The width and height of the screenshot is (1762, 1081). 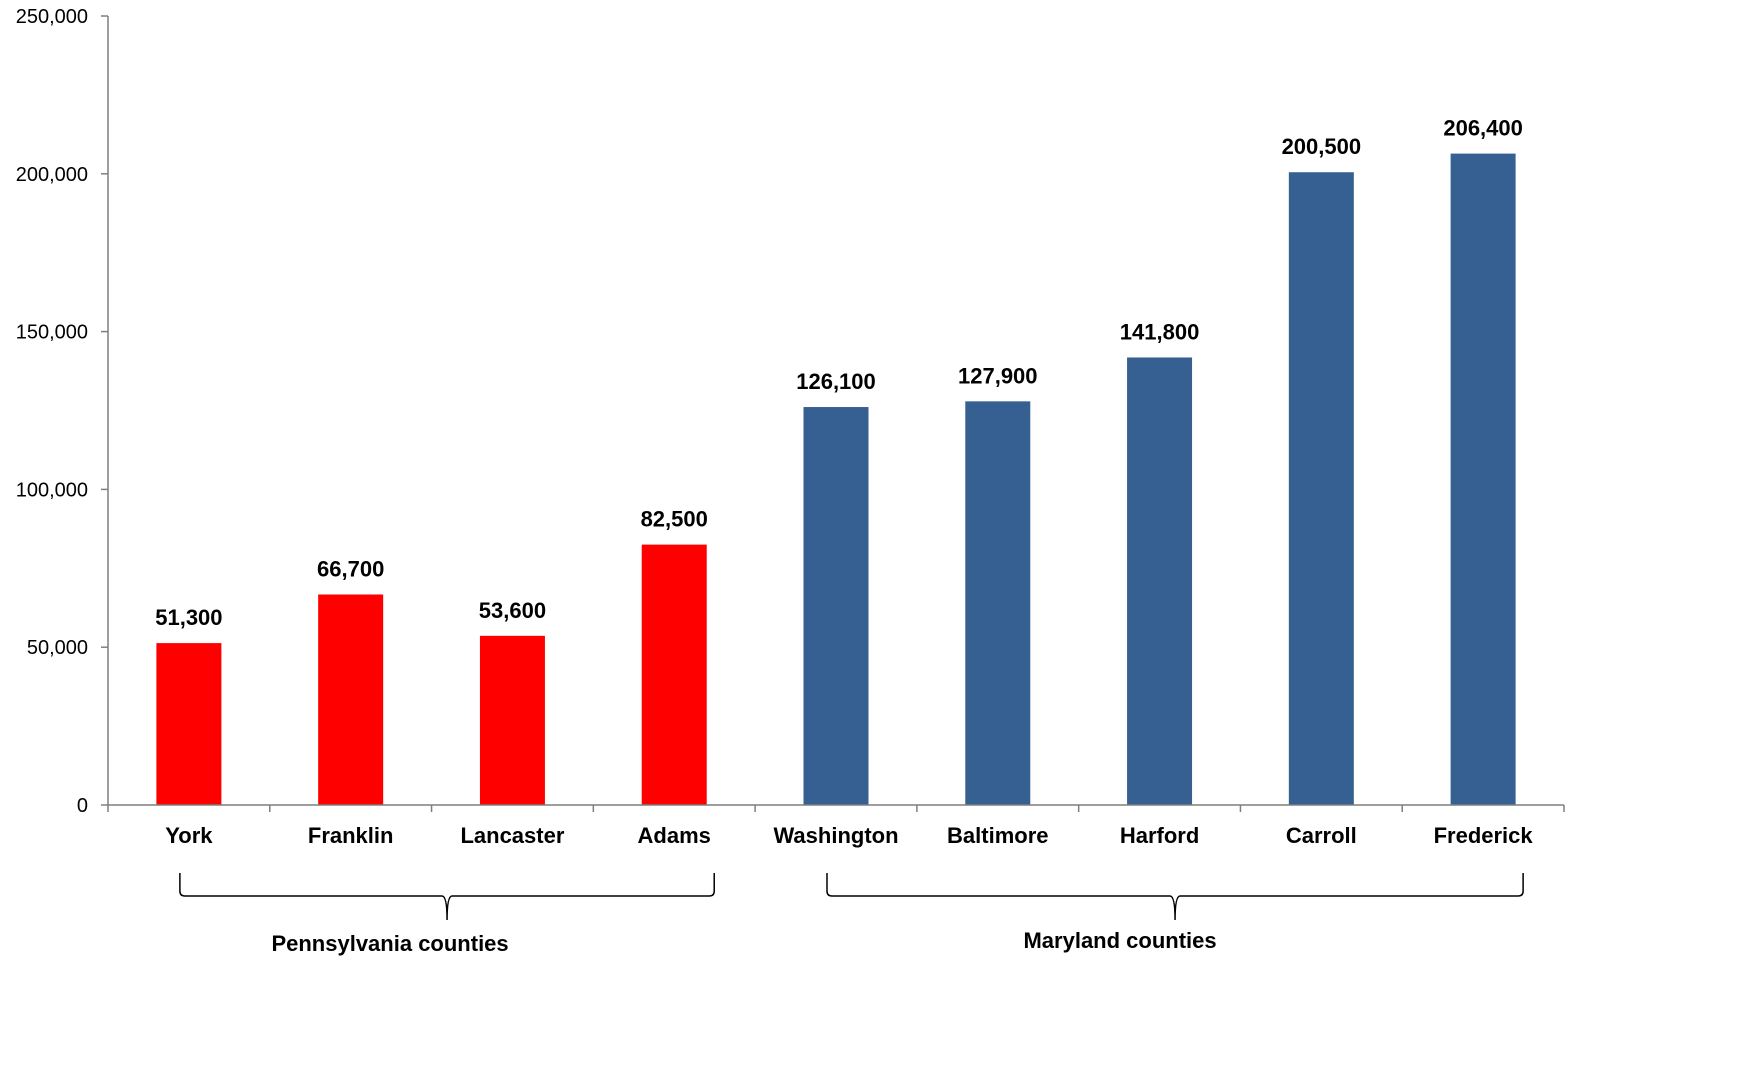 I want to click on bar-adams, so click(x=674, y=674).